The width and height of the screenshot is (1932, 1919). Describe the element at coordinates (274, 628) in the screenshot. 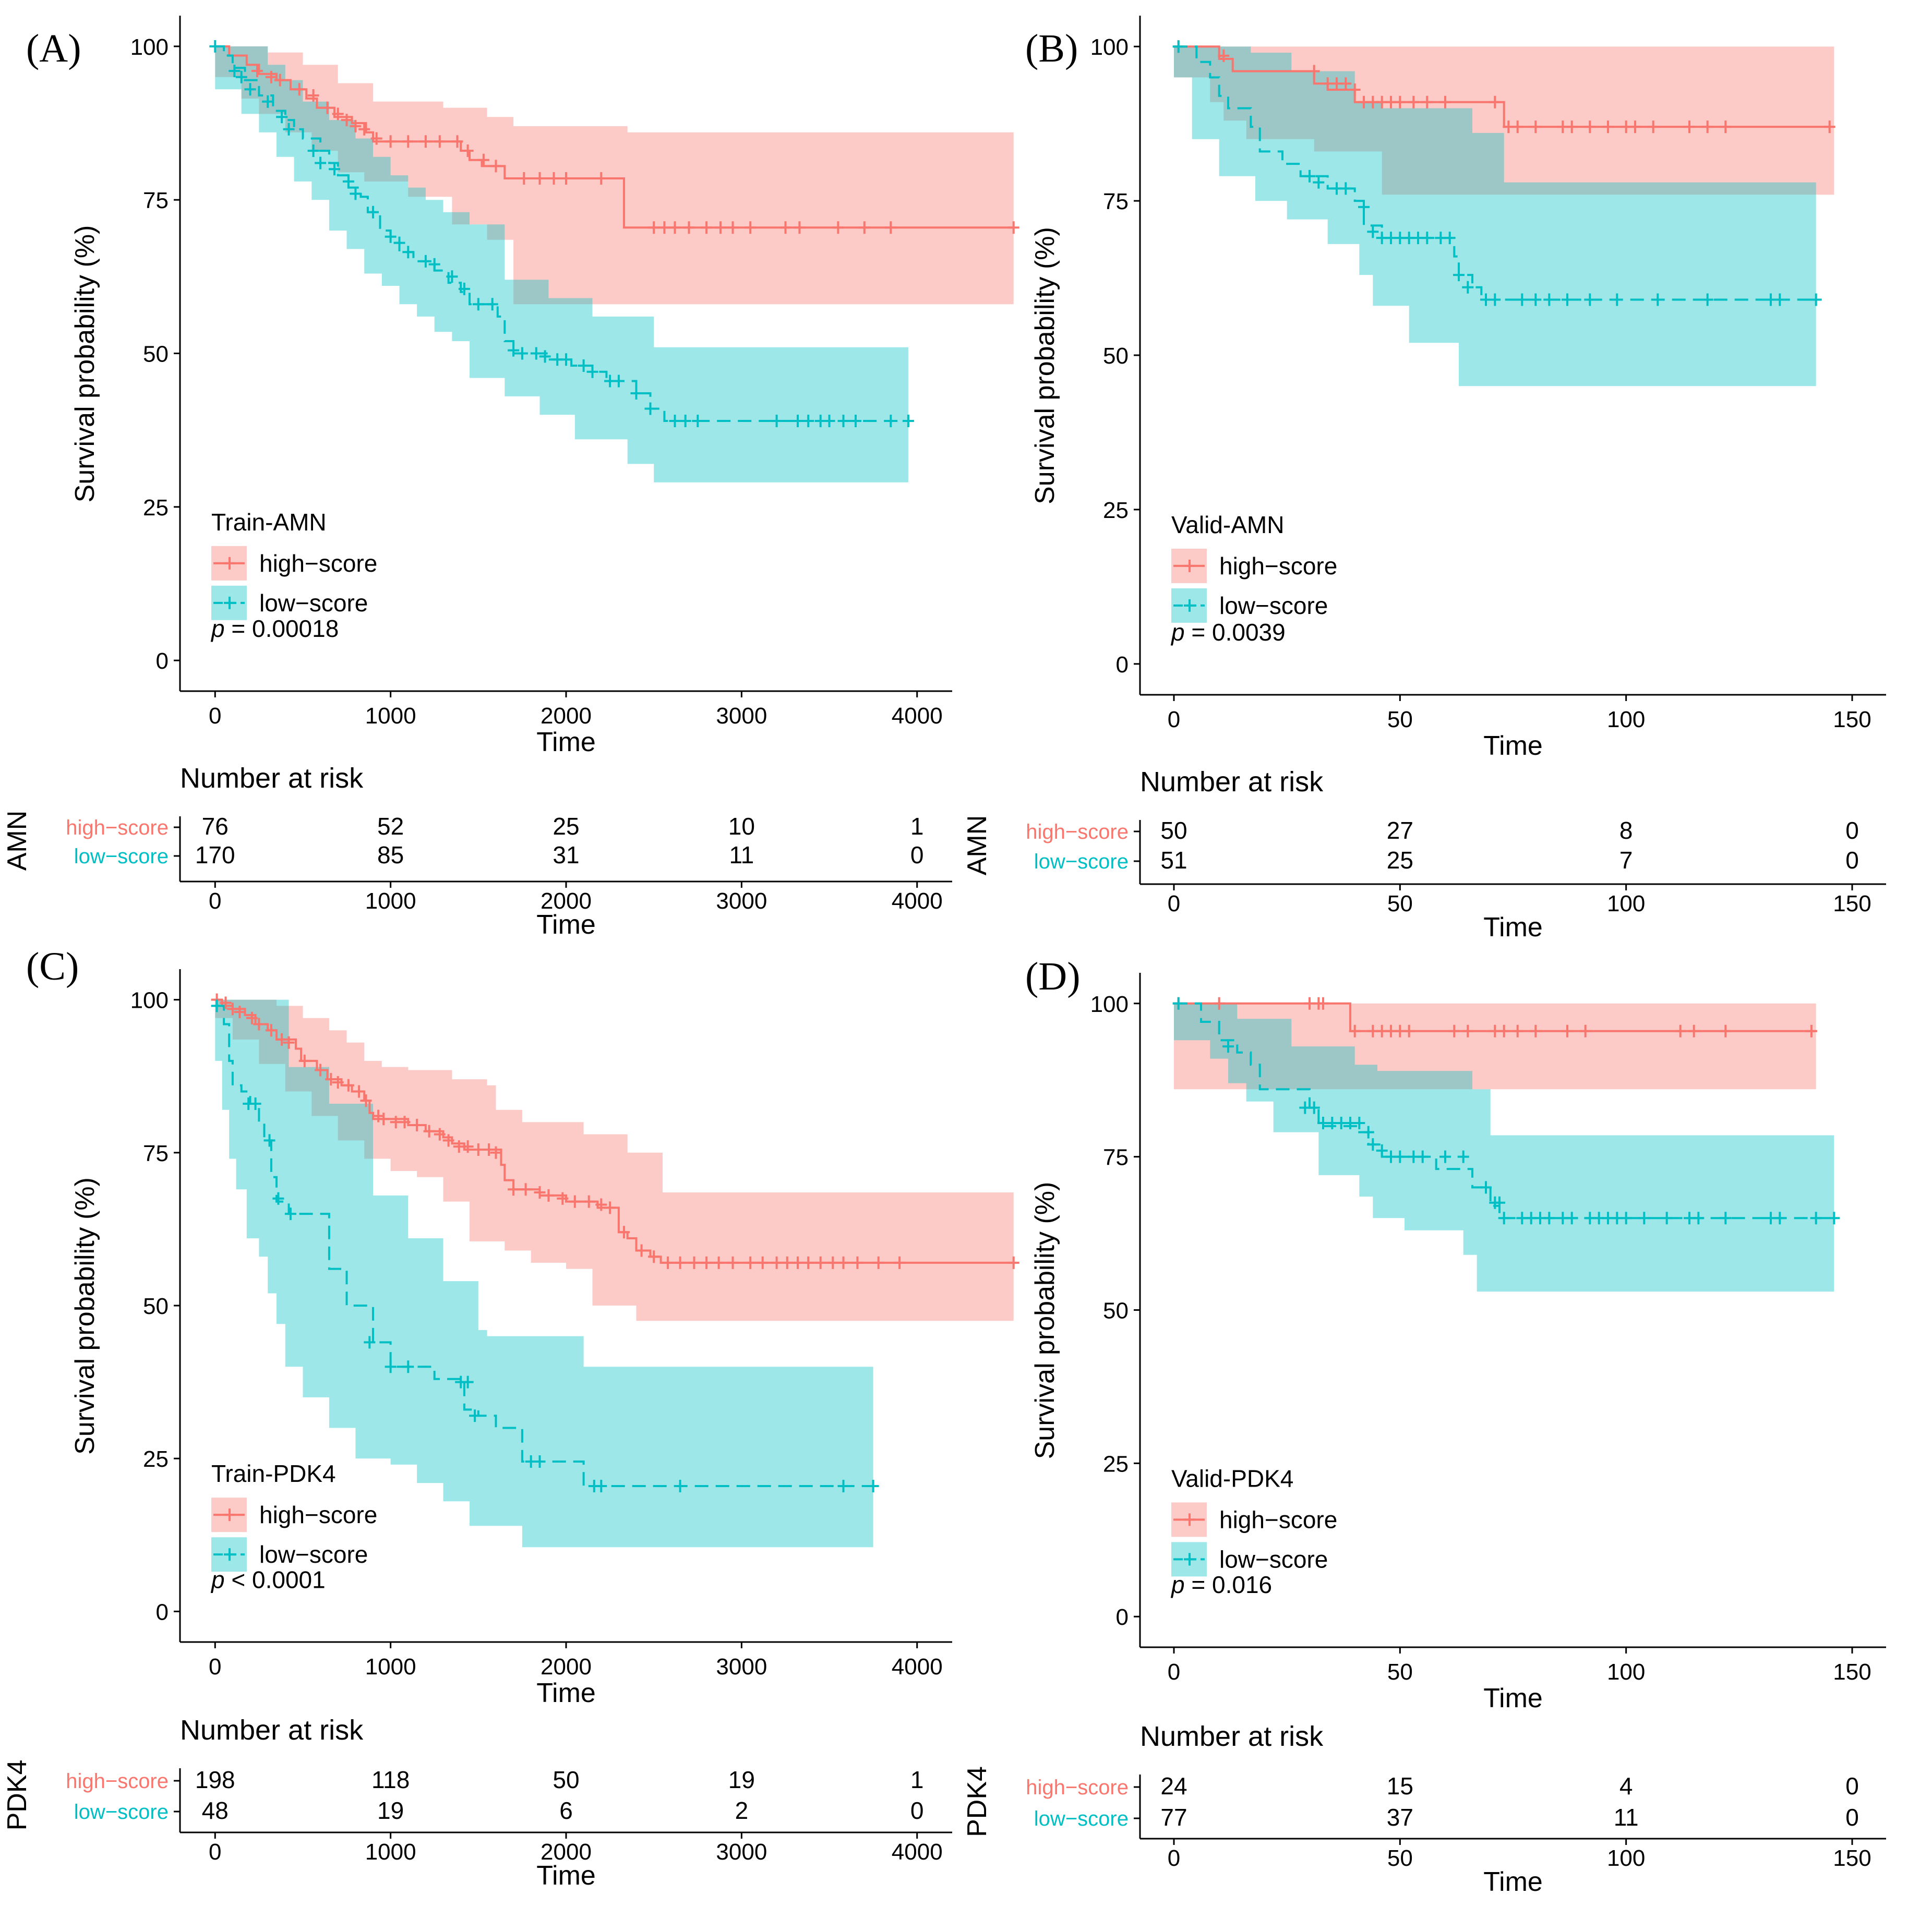

I see `p-value: p = 0.00018` at that location.